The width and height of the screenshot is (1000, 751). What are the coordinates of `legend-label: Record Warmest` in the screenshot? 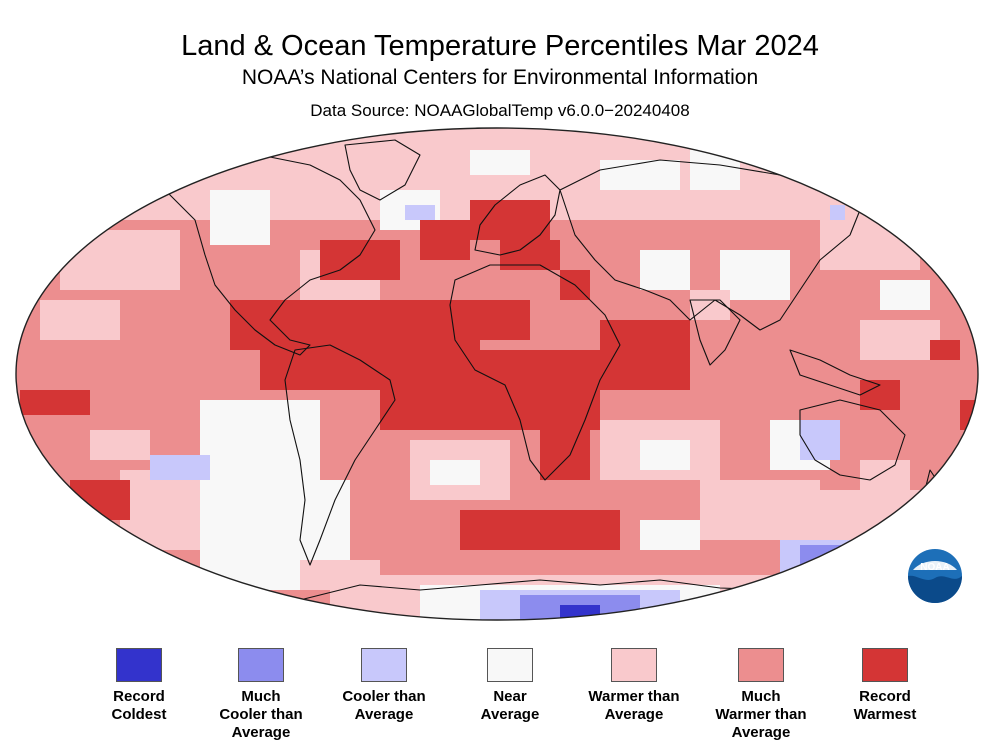 It's located at (885, 705).